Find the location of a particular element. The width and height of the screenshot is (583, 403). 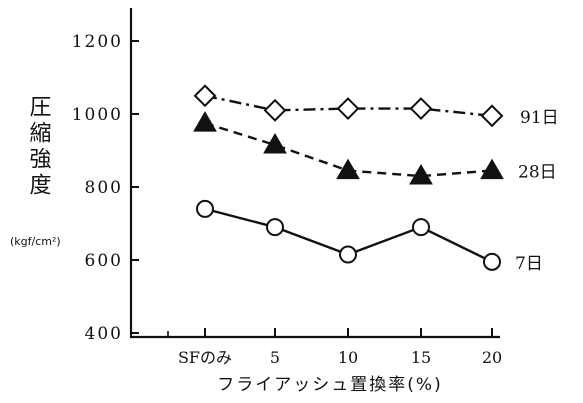

series-label: 7日 is located at coordinates (529, 264).